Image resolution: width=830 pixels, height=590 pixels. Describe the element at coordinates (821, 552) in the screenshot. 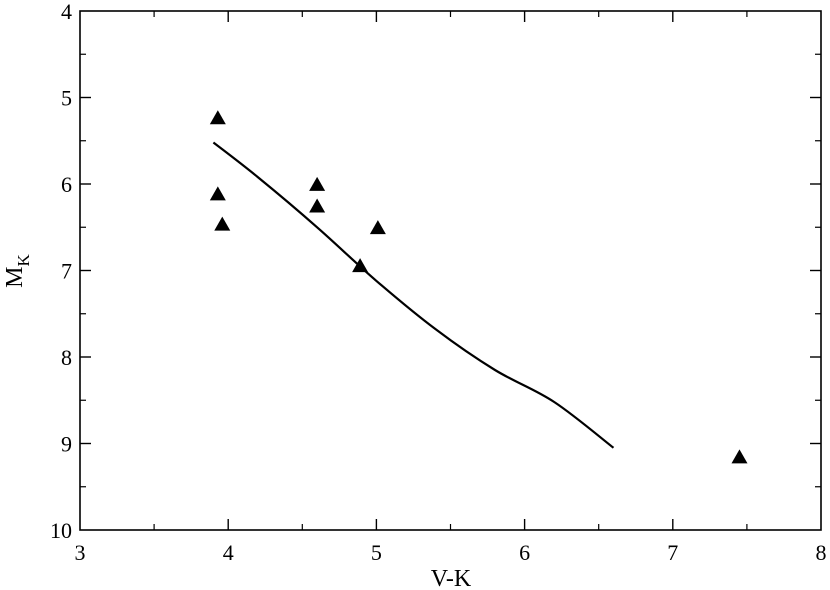

I see `x-tick-label: 8` at that location.